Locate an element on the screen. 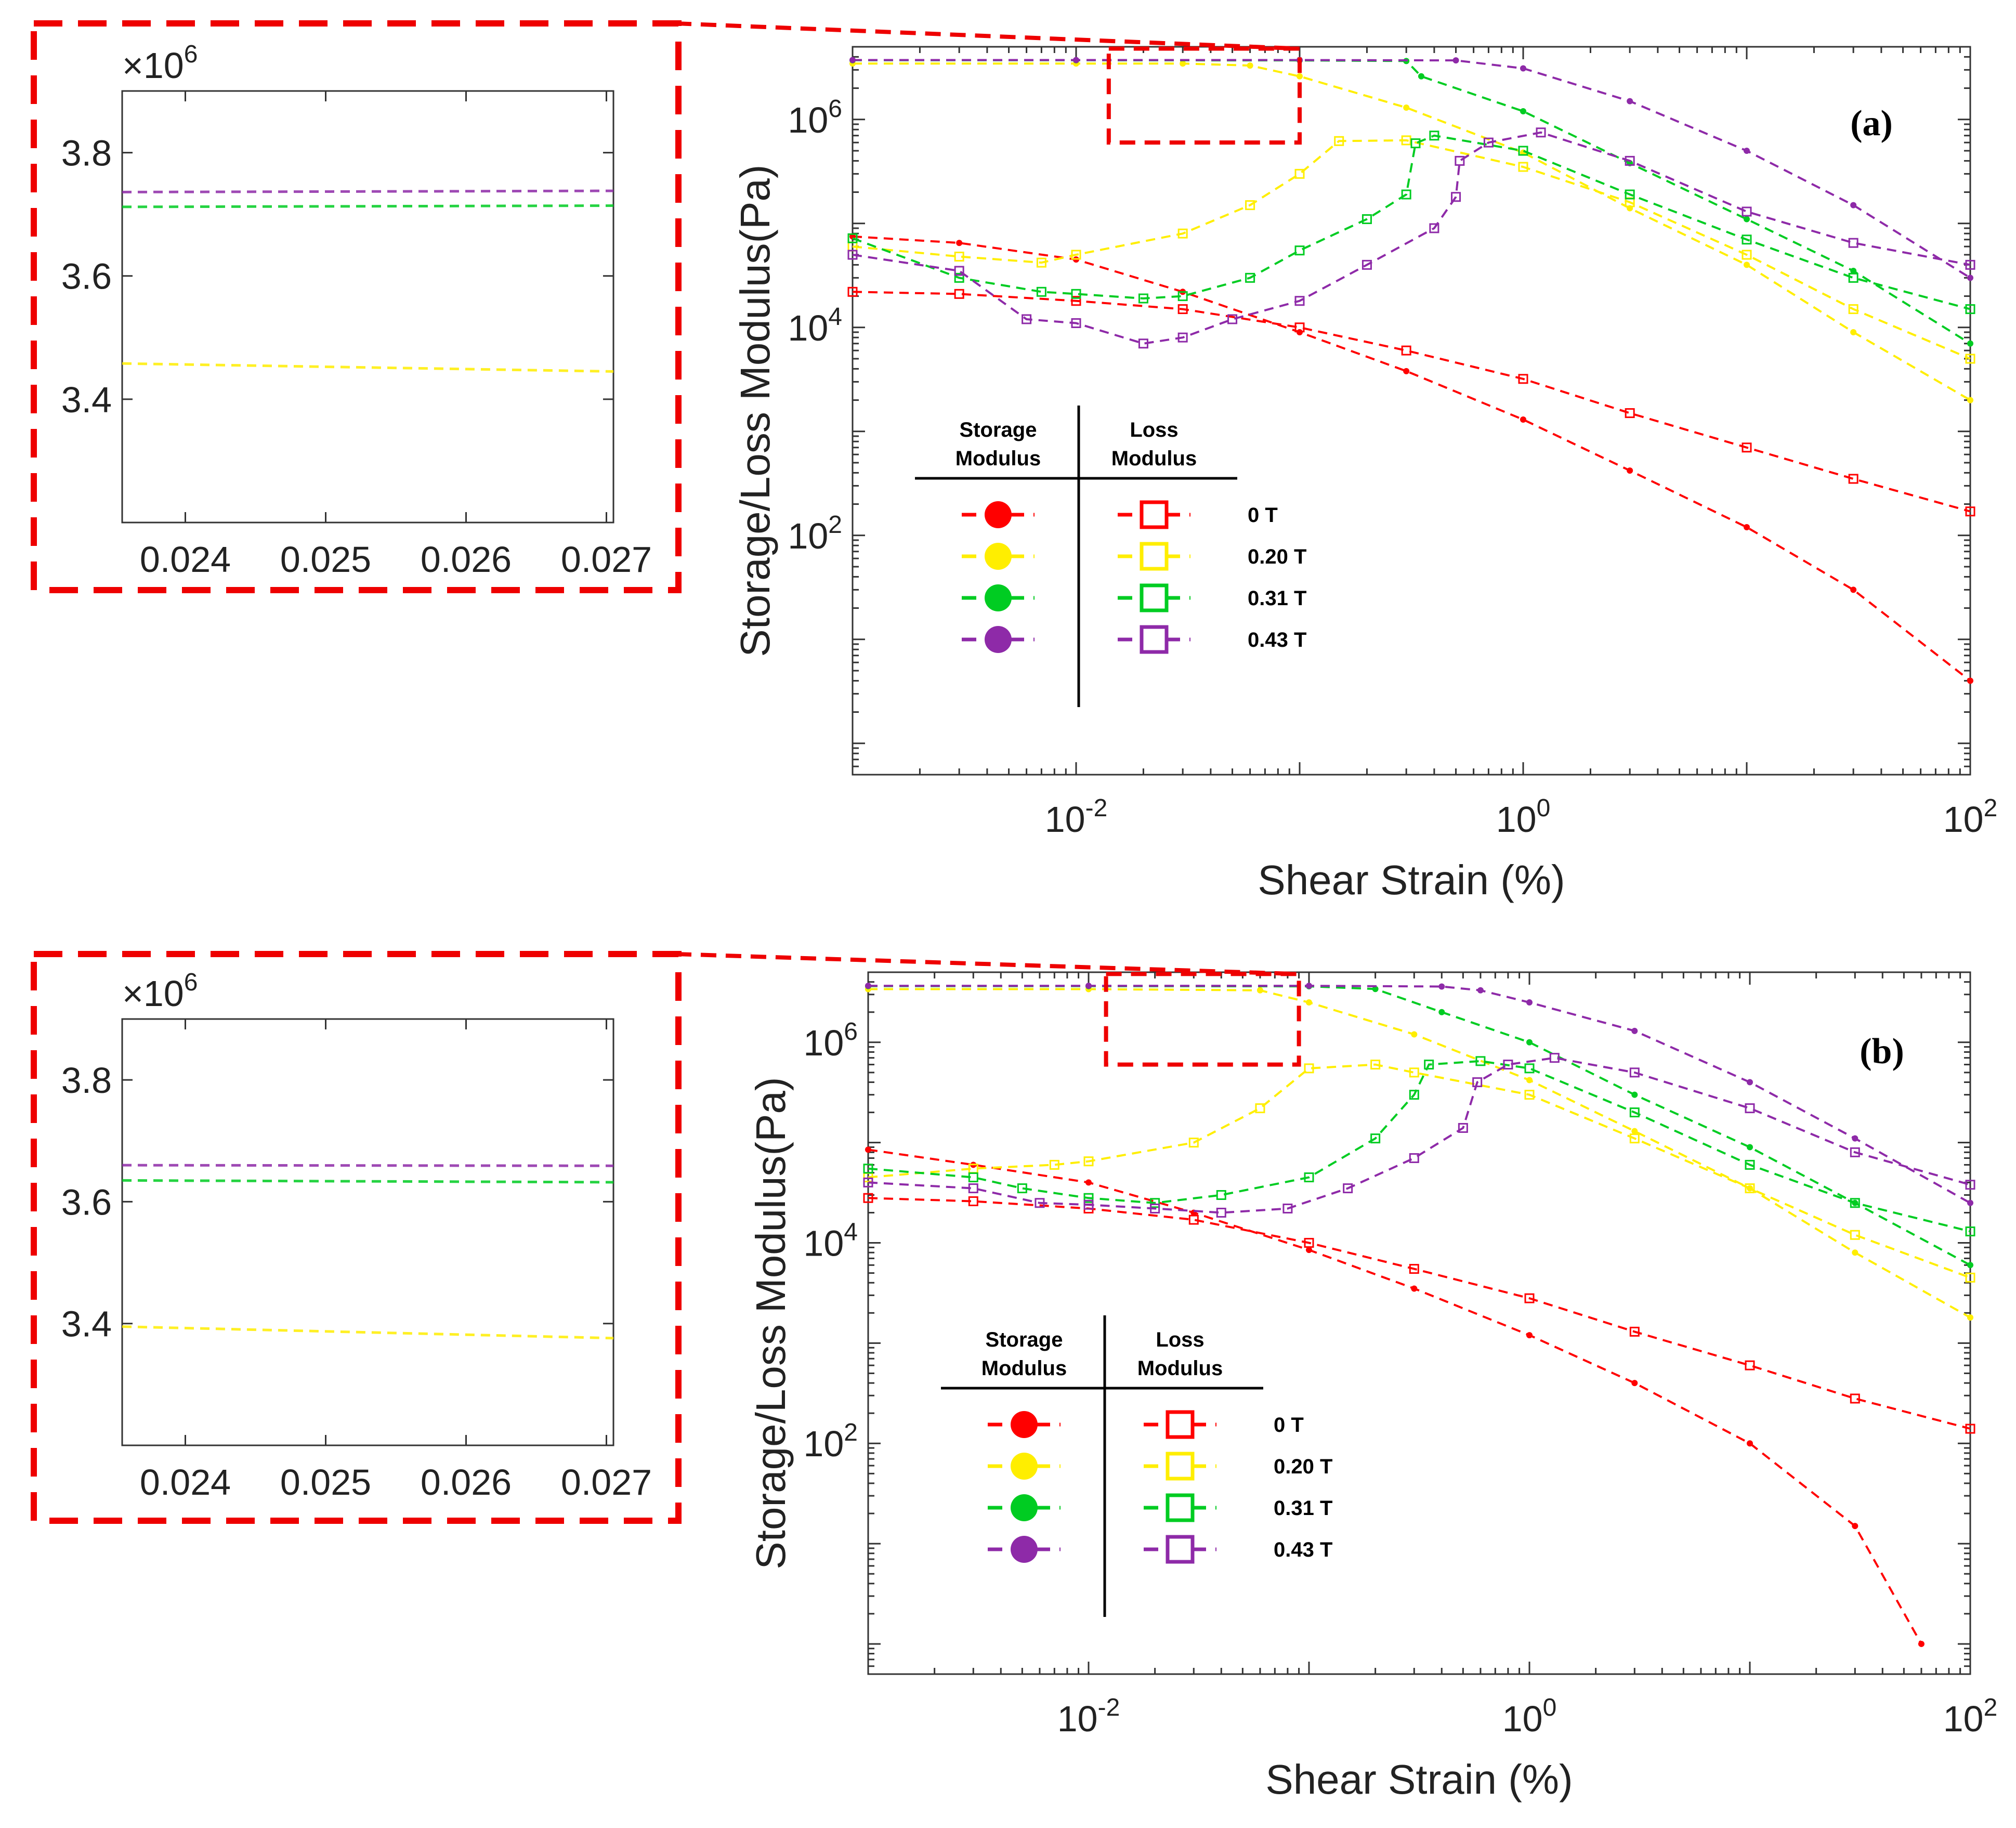 This screenshot has width=2016, height=1828. x-tick-label-base: 10 is located at coordinates (1065, 819).